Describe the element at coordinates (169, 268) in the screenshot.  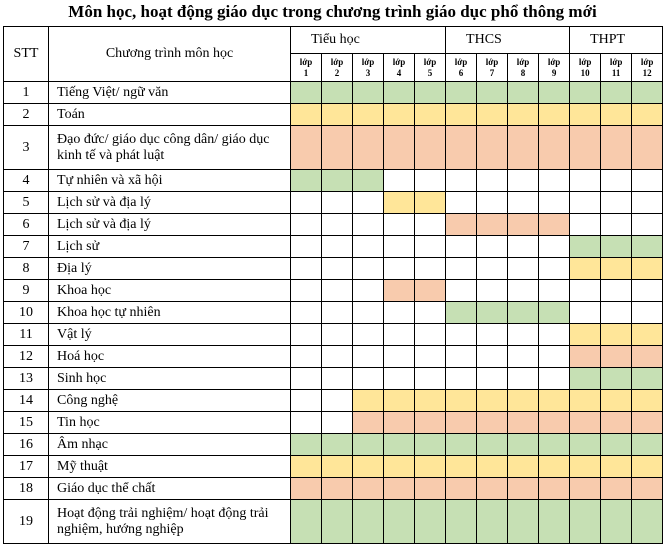
I see `subject: Địa lý` at that location.